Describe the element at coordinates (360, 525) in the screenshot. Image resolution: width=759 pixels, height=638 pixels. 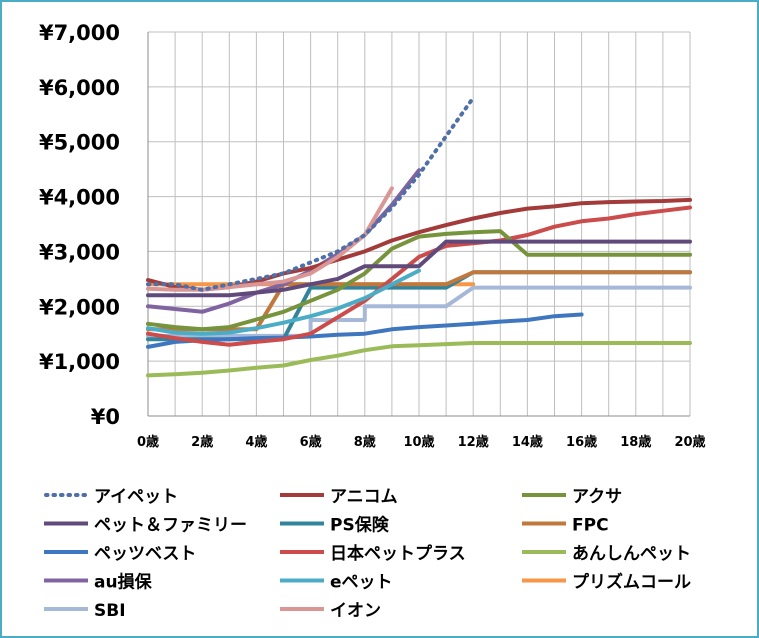
I see `legend-label: PS保険` at that location.